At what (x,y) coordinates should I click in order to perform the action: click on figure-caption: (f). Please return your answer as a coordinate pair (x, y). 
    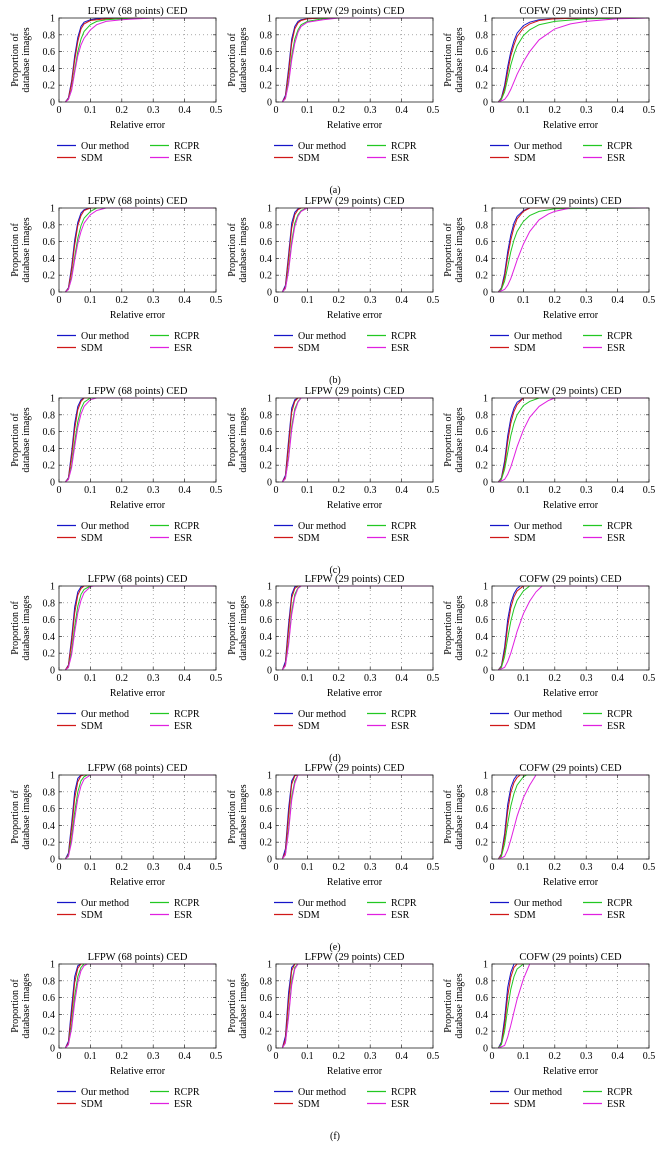
    Looking at the image, I should click on (335, 1136).